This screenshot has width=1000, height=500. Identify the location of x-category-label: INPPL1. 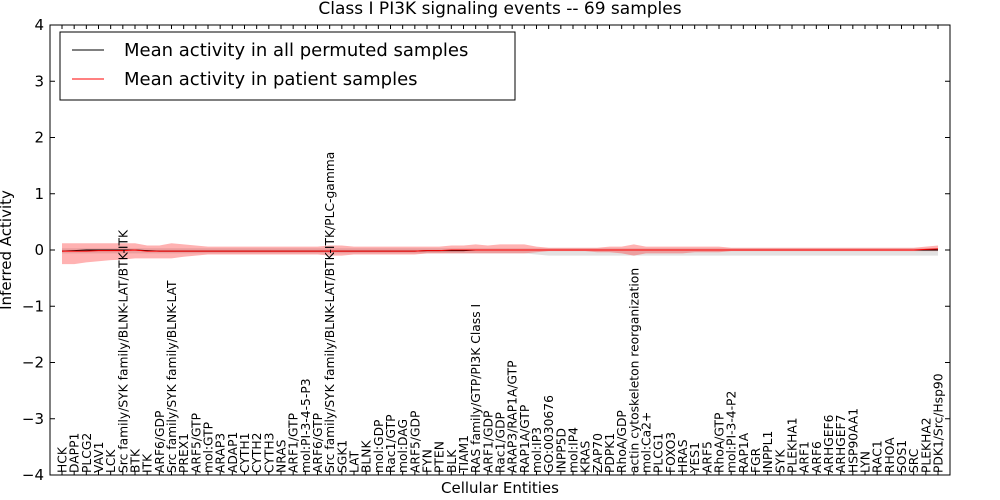
(768, 452).